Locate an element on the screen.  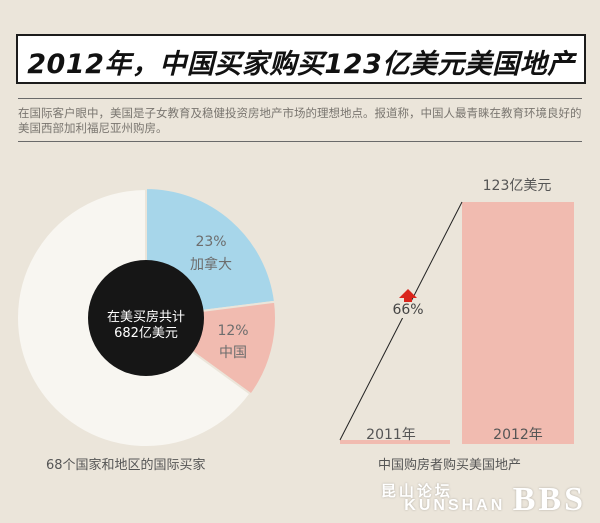
pie-center-hole is located at coordinates (146, 318).